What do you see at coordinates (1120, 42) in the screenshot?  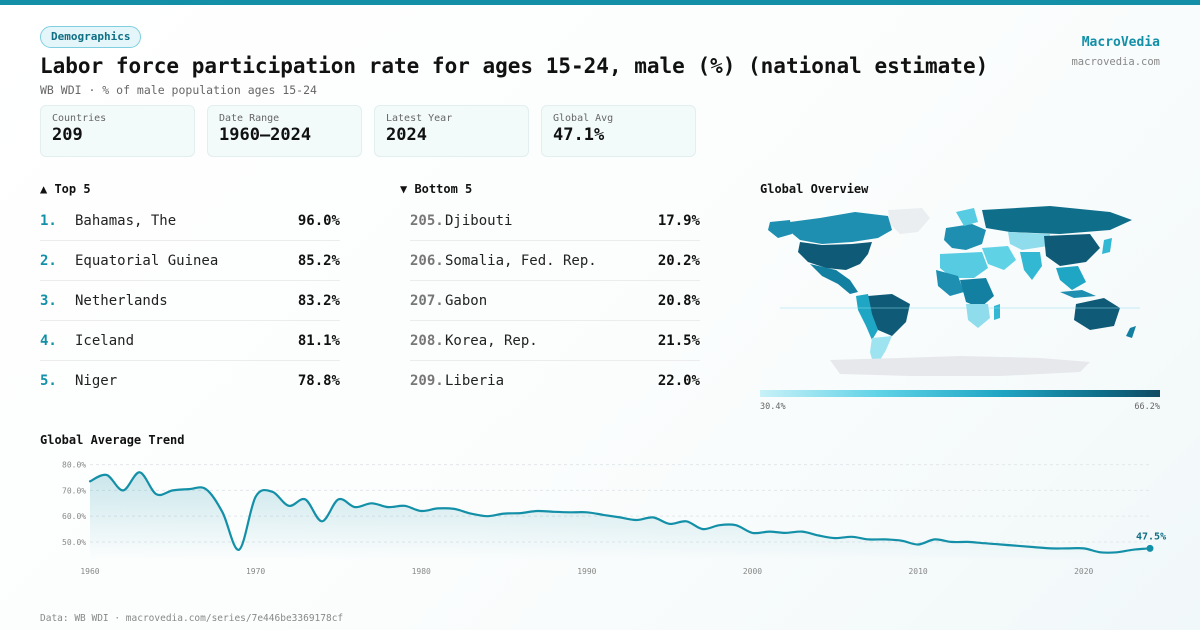 I see `brand-name: MacroVedia` at bounding box center [1120, 42].